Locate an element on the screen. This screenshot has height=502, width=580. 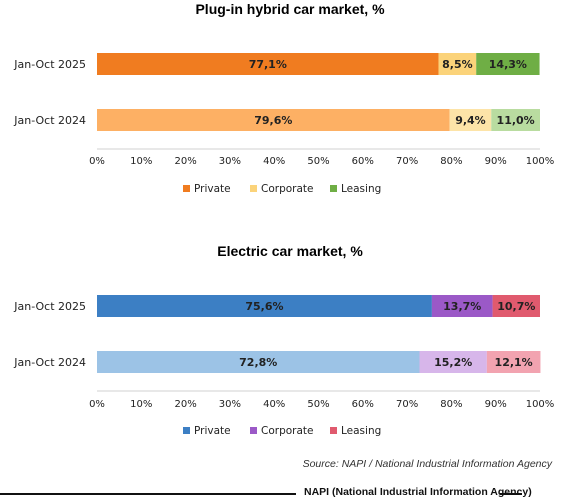
data-label-leasing: 14,3% is located at coordinates (508, 64).